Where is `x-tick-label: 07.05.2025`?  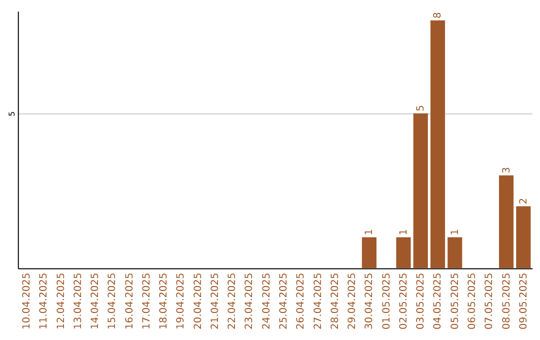
x-tick-label: 07.05.2025 is located at coordinates (490, 301).